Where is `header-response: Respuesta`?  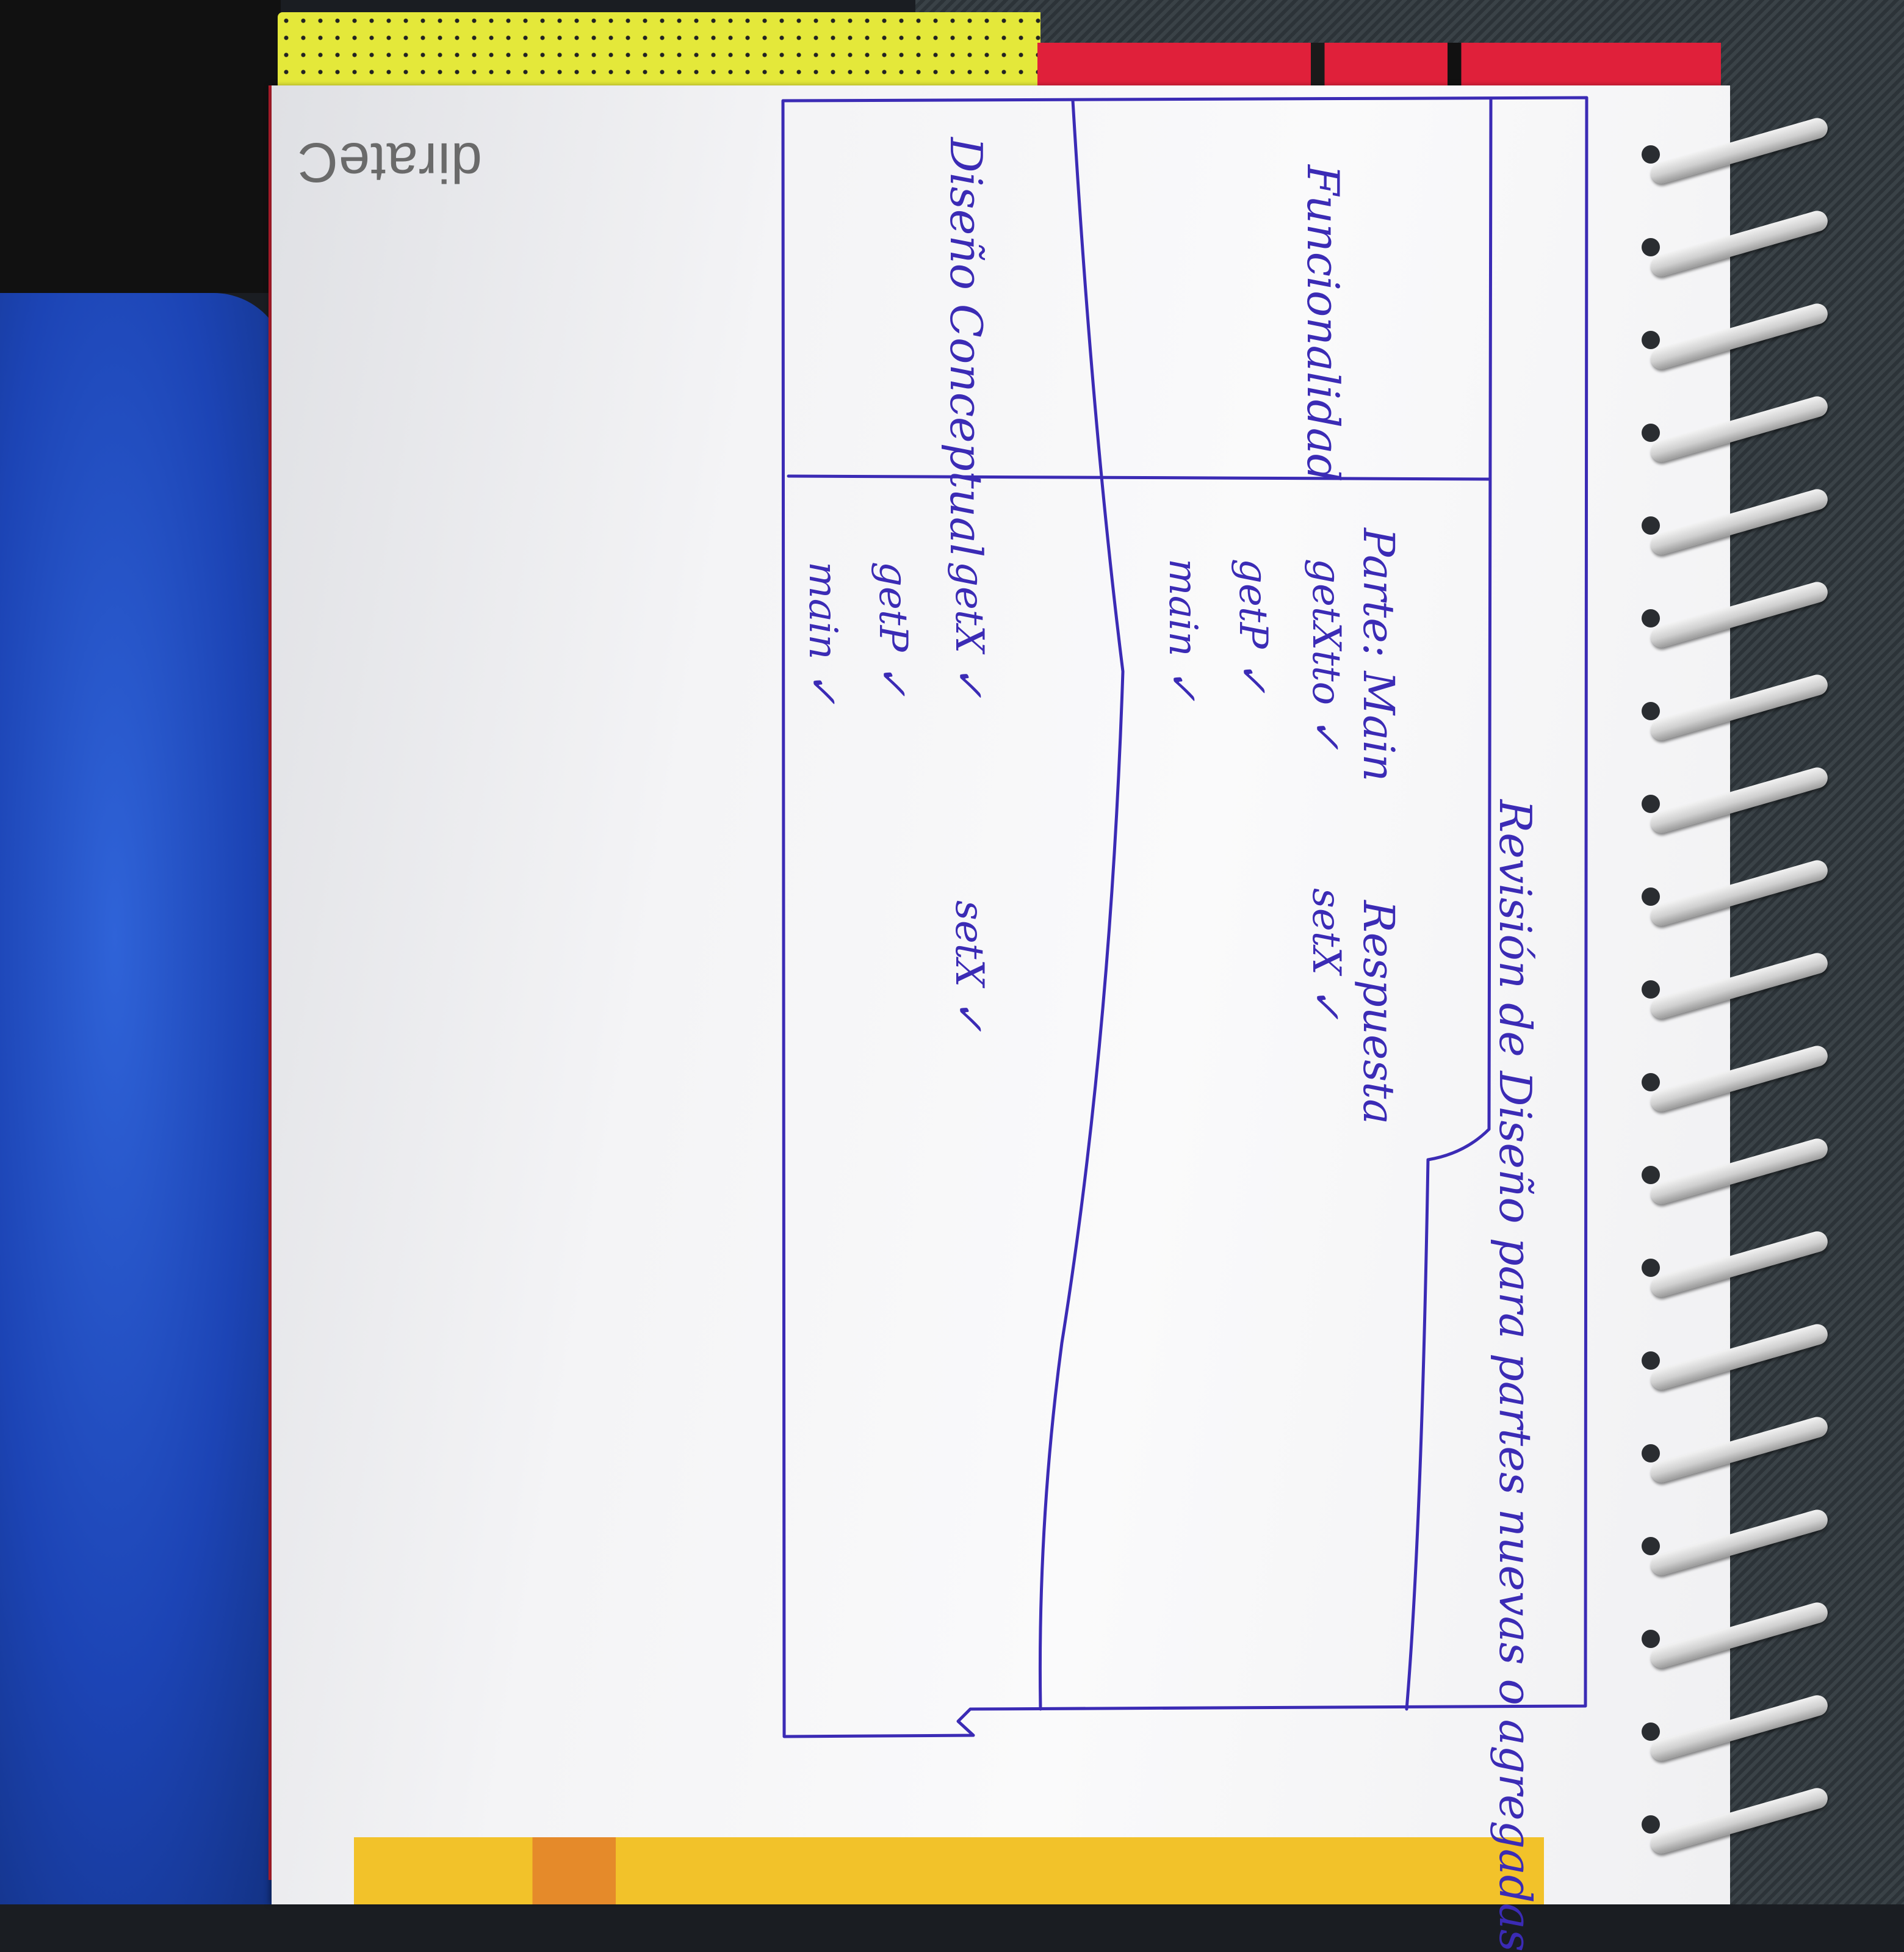
header-response: Respuesta is located at coordinates (1379, 1012).